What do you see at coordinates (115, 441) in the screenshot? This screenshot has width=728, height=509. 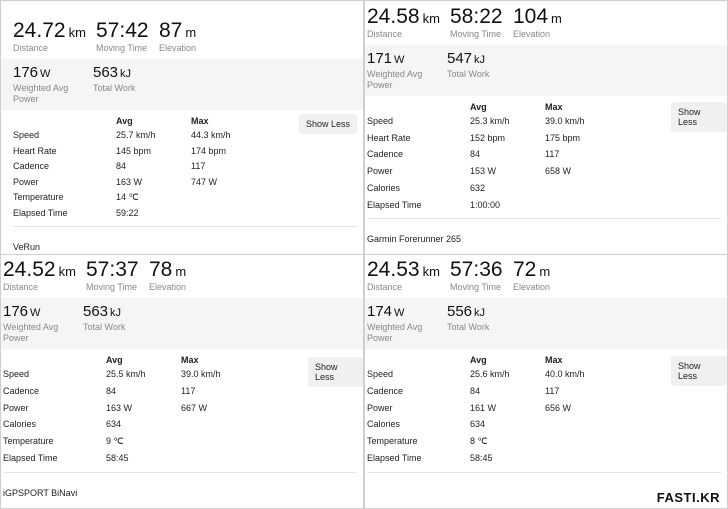 I see `stat-avg: 9 ℃` at bounding box center [115, 441].